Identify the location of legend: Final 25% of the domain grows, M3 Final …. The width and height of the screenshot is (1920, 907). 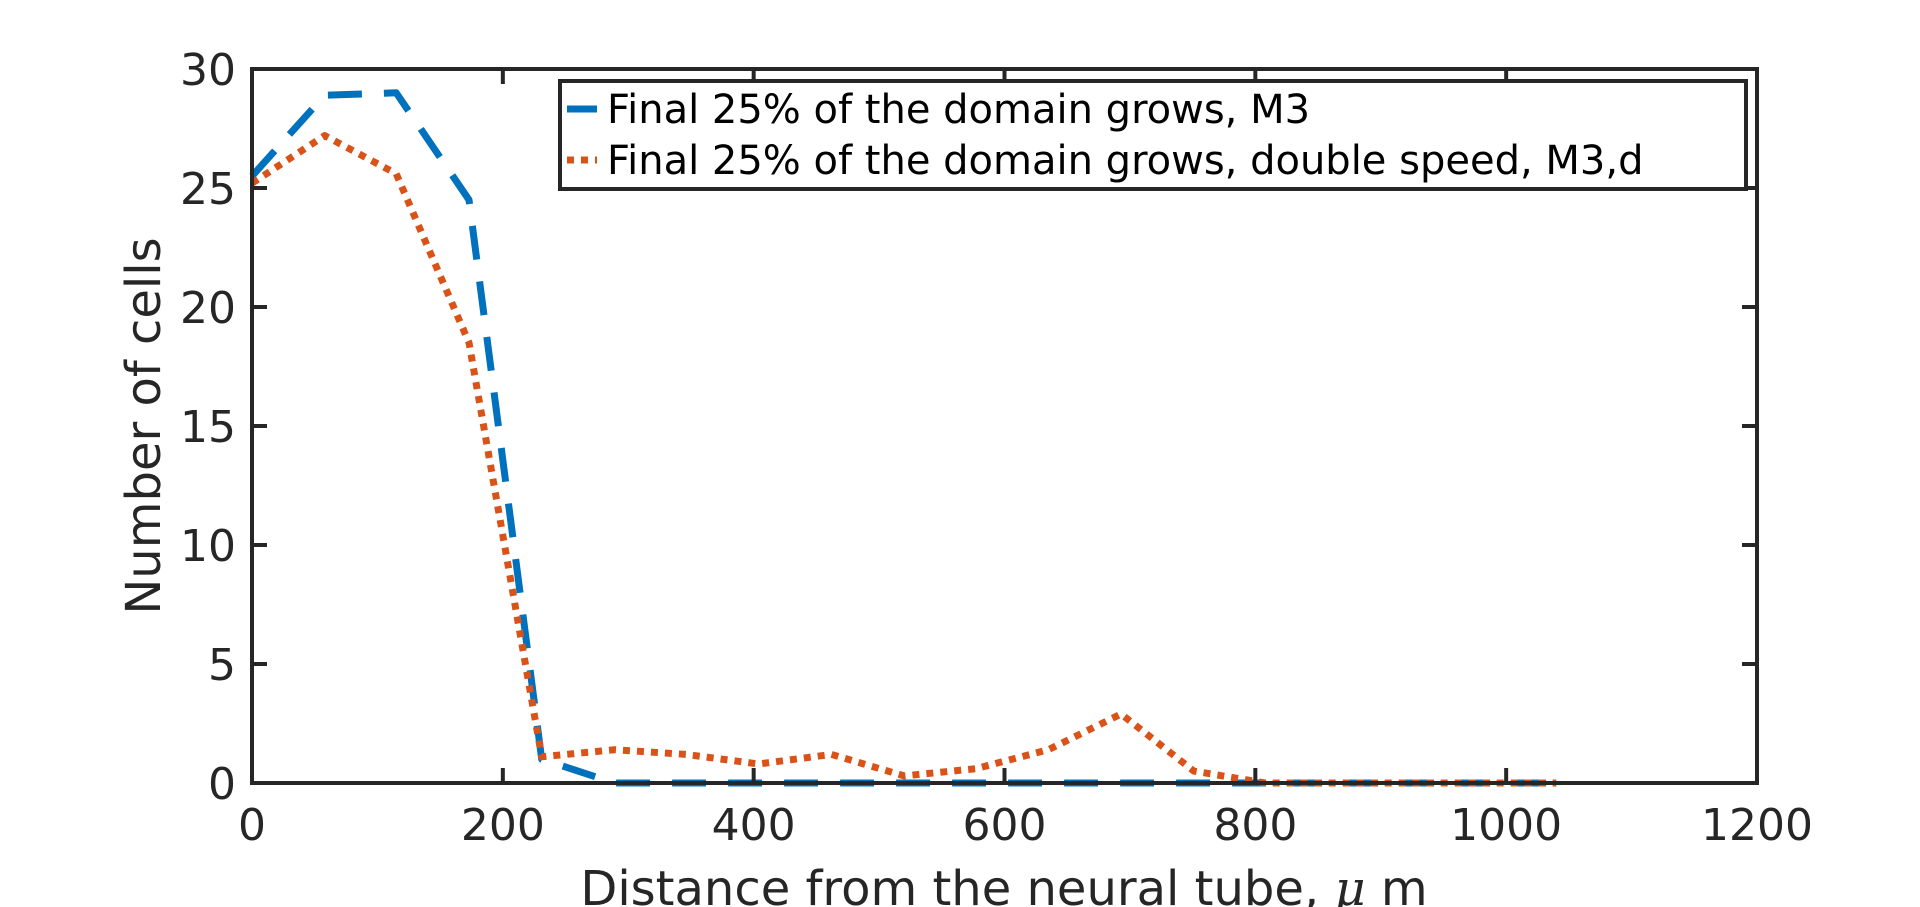
(1153, 135).